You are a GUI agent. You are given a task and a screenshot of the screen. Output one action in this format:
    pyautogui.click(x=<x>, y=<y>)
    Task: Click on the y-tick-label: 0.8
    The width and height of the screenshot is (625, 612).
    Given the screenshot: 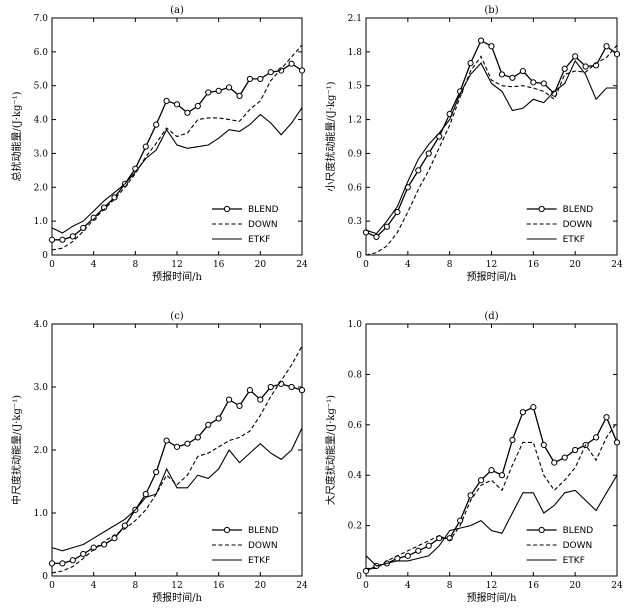 What is the action you would take?
    pyautogui.click(x=355, y=375)
    